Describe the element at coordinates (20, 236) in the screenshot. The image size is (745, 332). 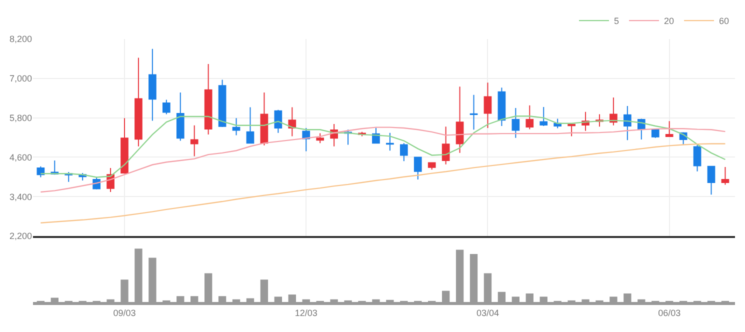
I see `y-tick-label: 2,200` at that location.